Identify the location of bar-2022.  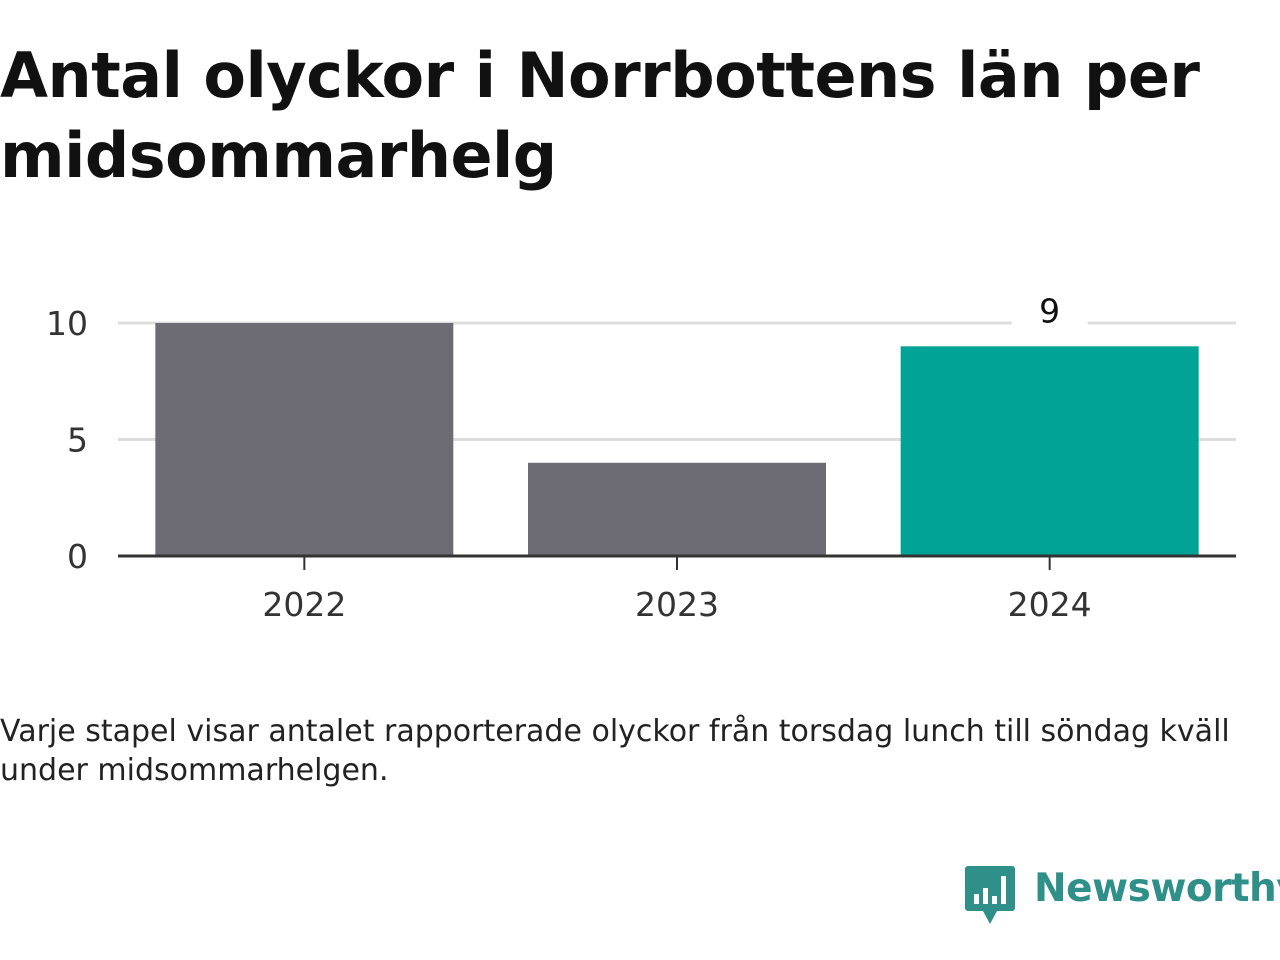
(304, 439).